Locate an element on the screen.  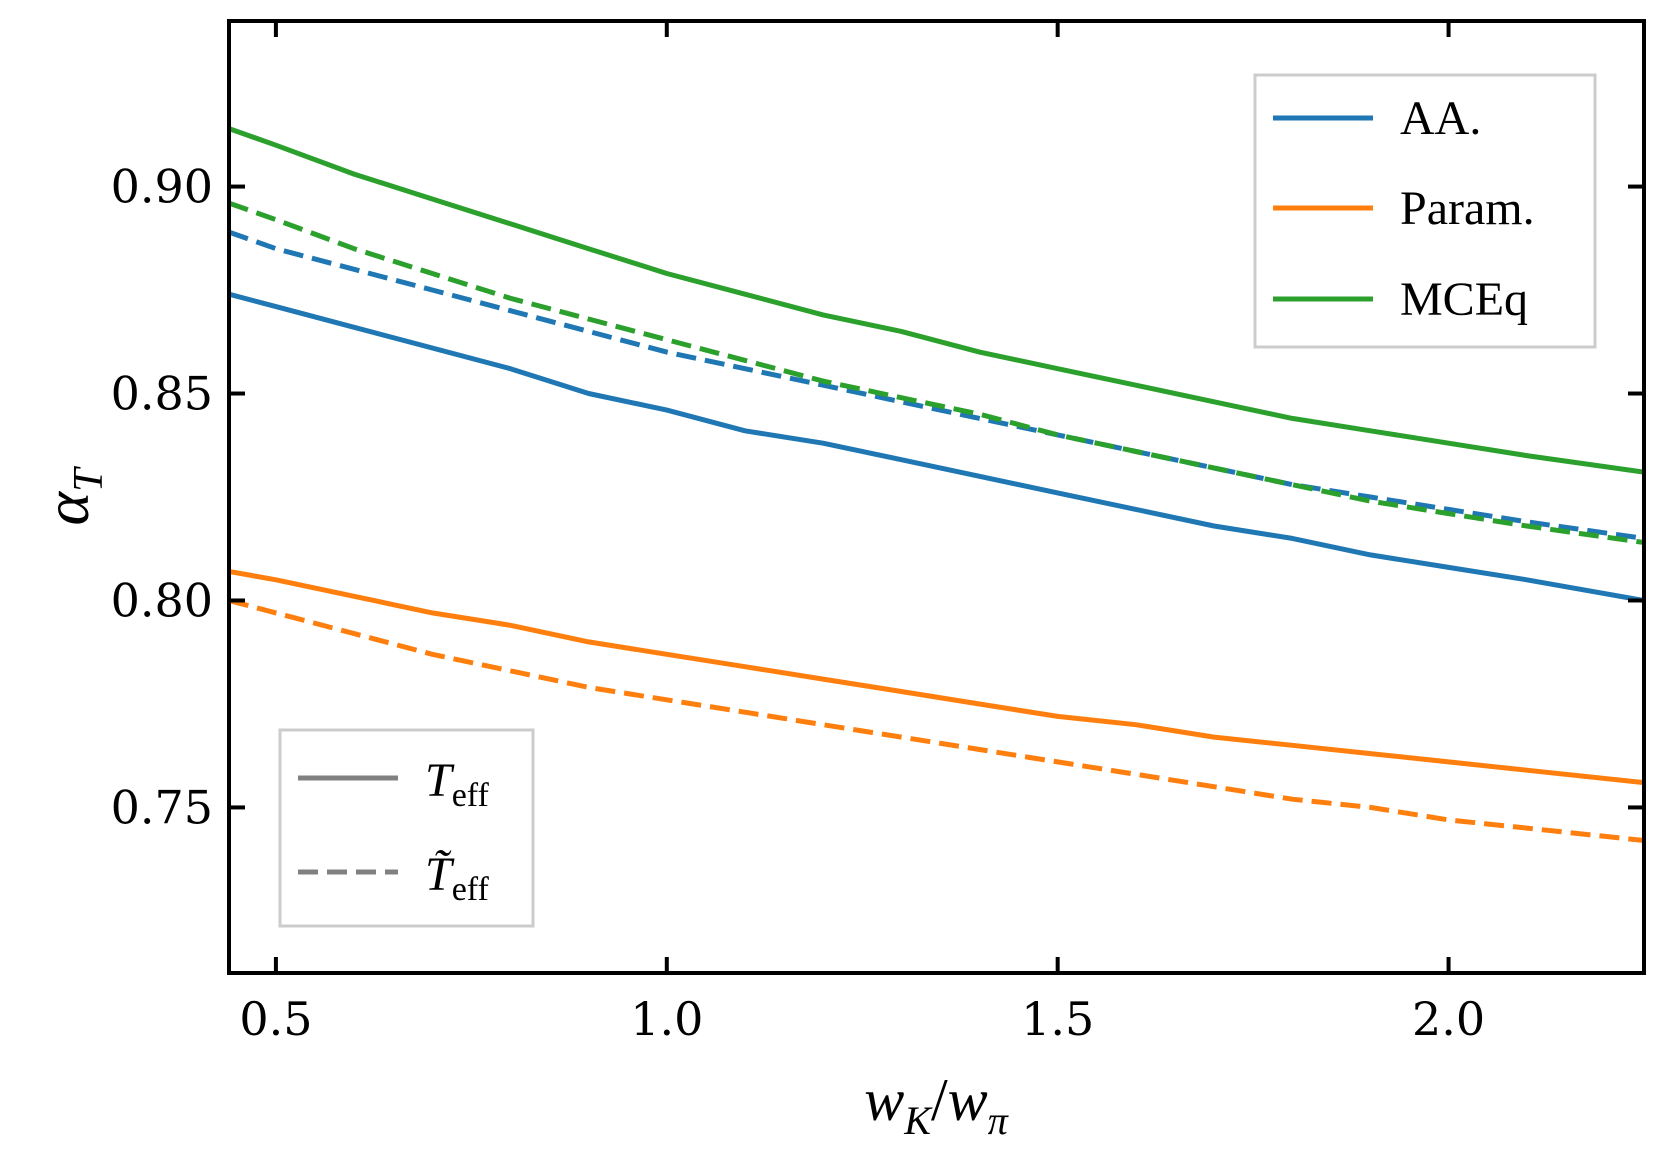
y-axis-title-alpha: α is located at coordinates (66, 507).